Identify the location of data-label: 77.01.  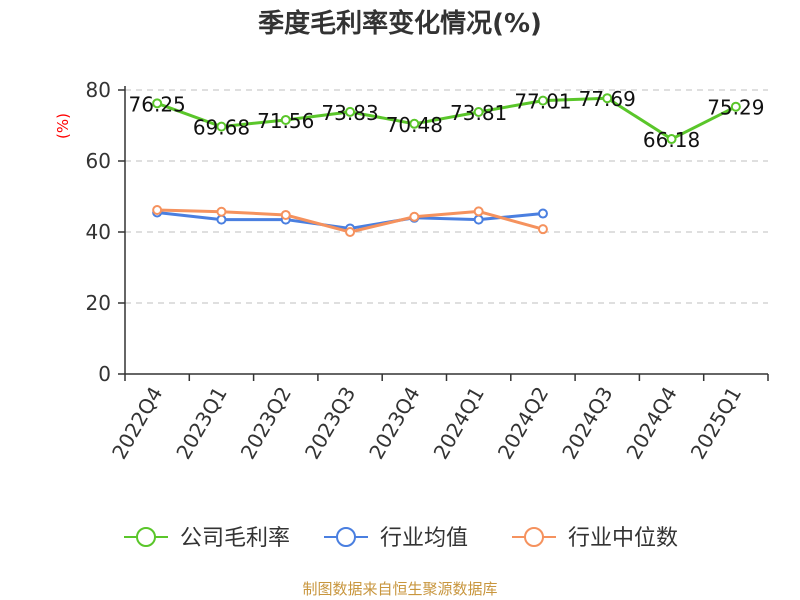
(542, 102).